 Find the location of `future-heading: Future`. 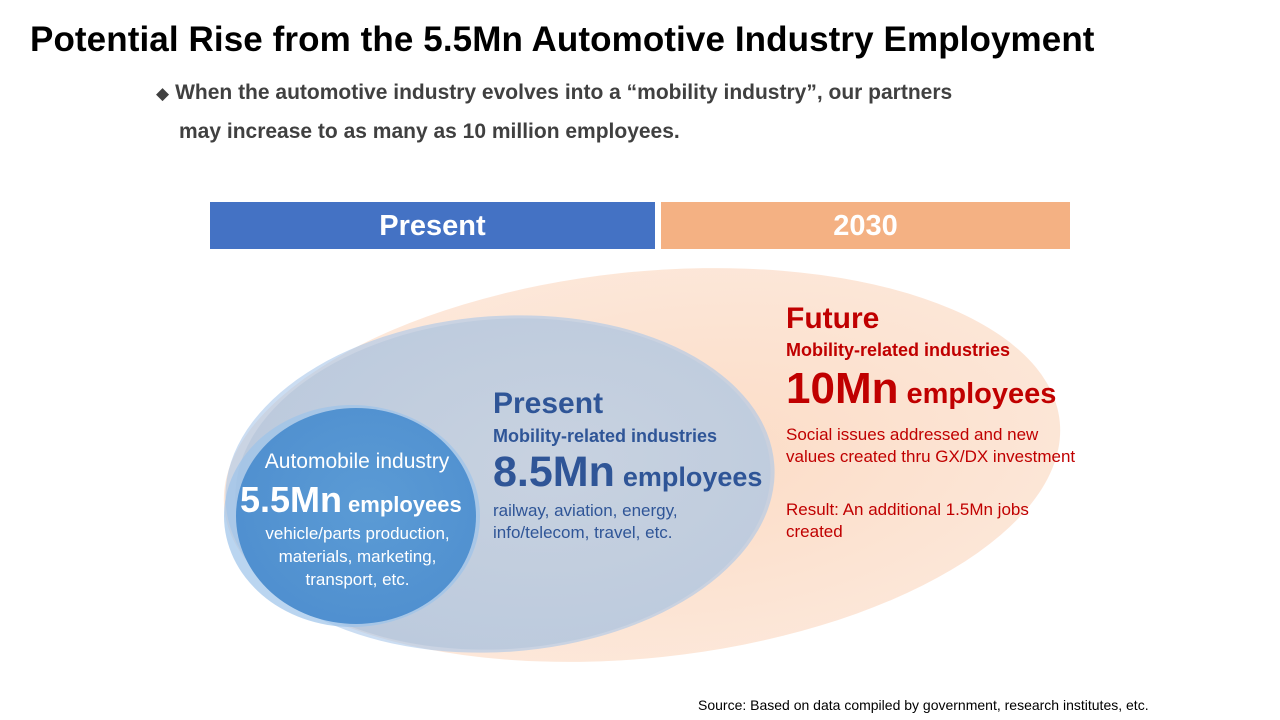

future-heading: Future is located at coordinates (833, 318).